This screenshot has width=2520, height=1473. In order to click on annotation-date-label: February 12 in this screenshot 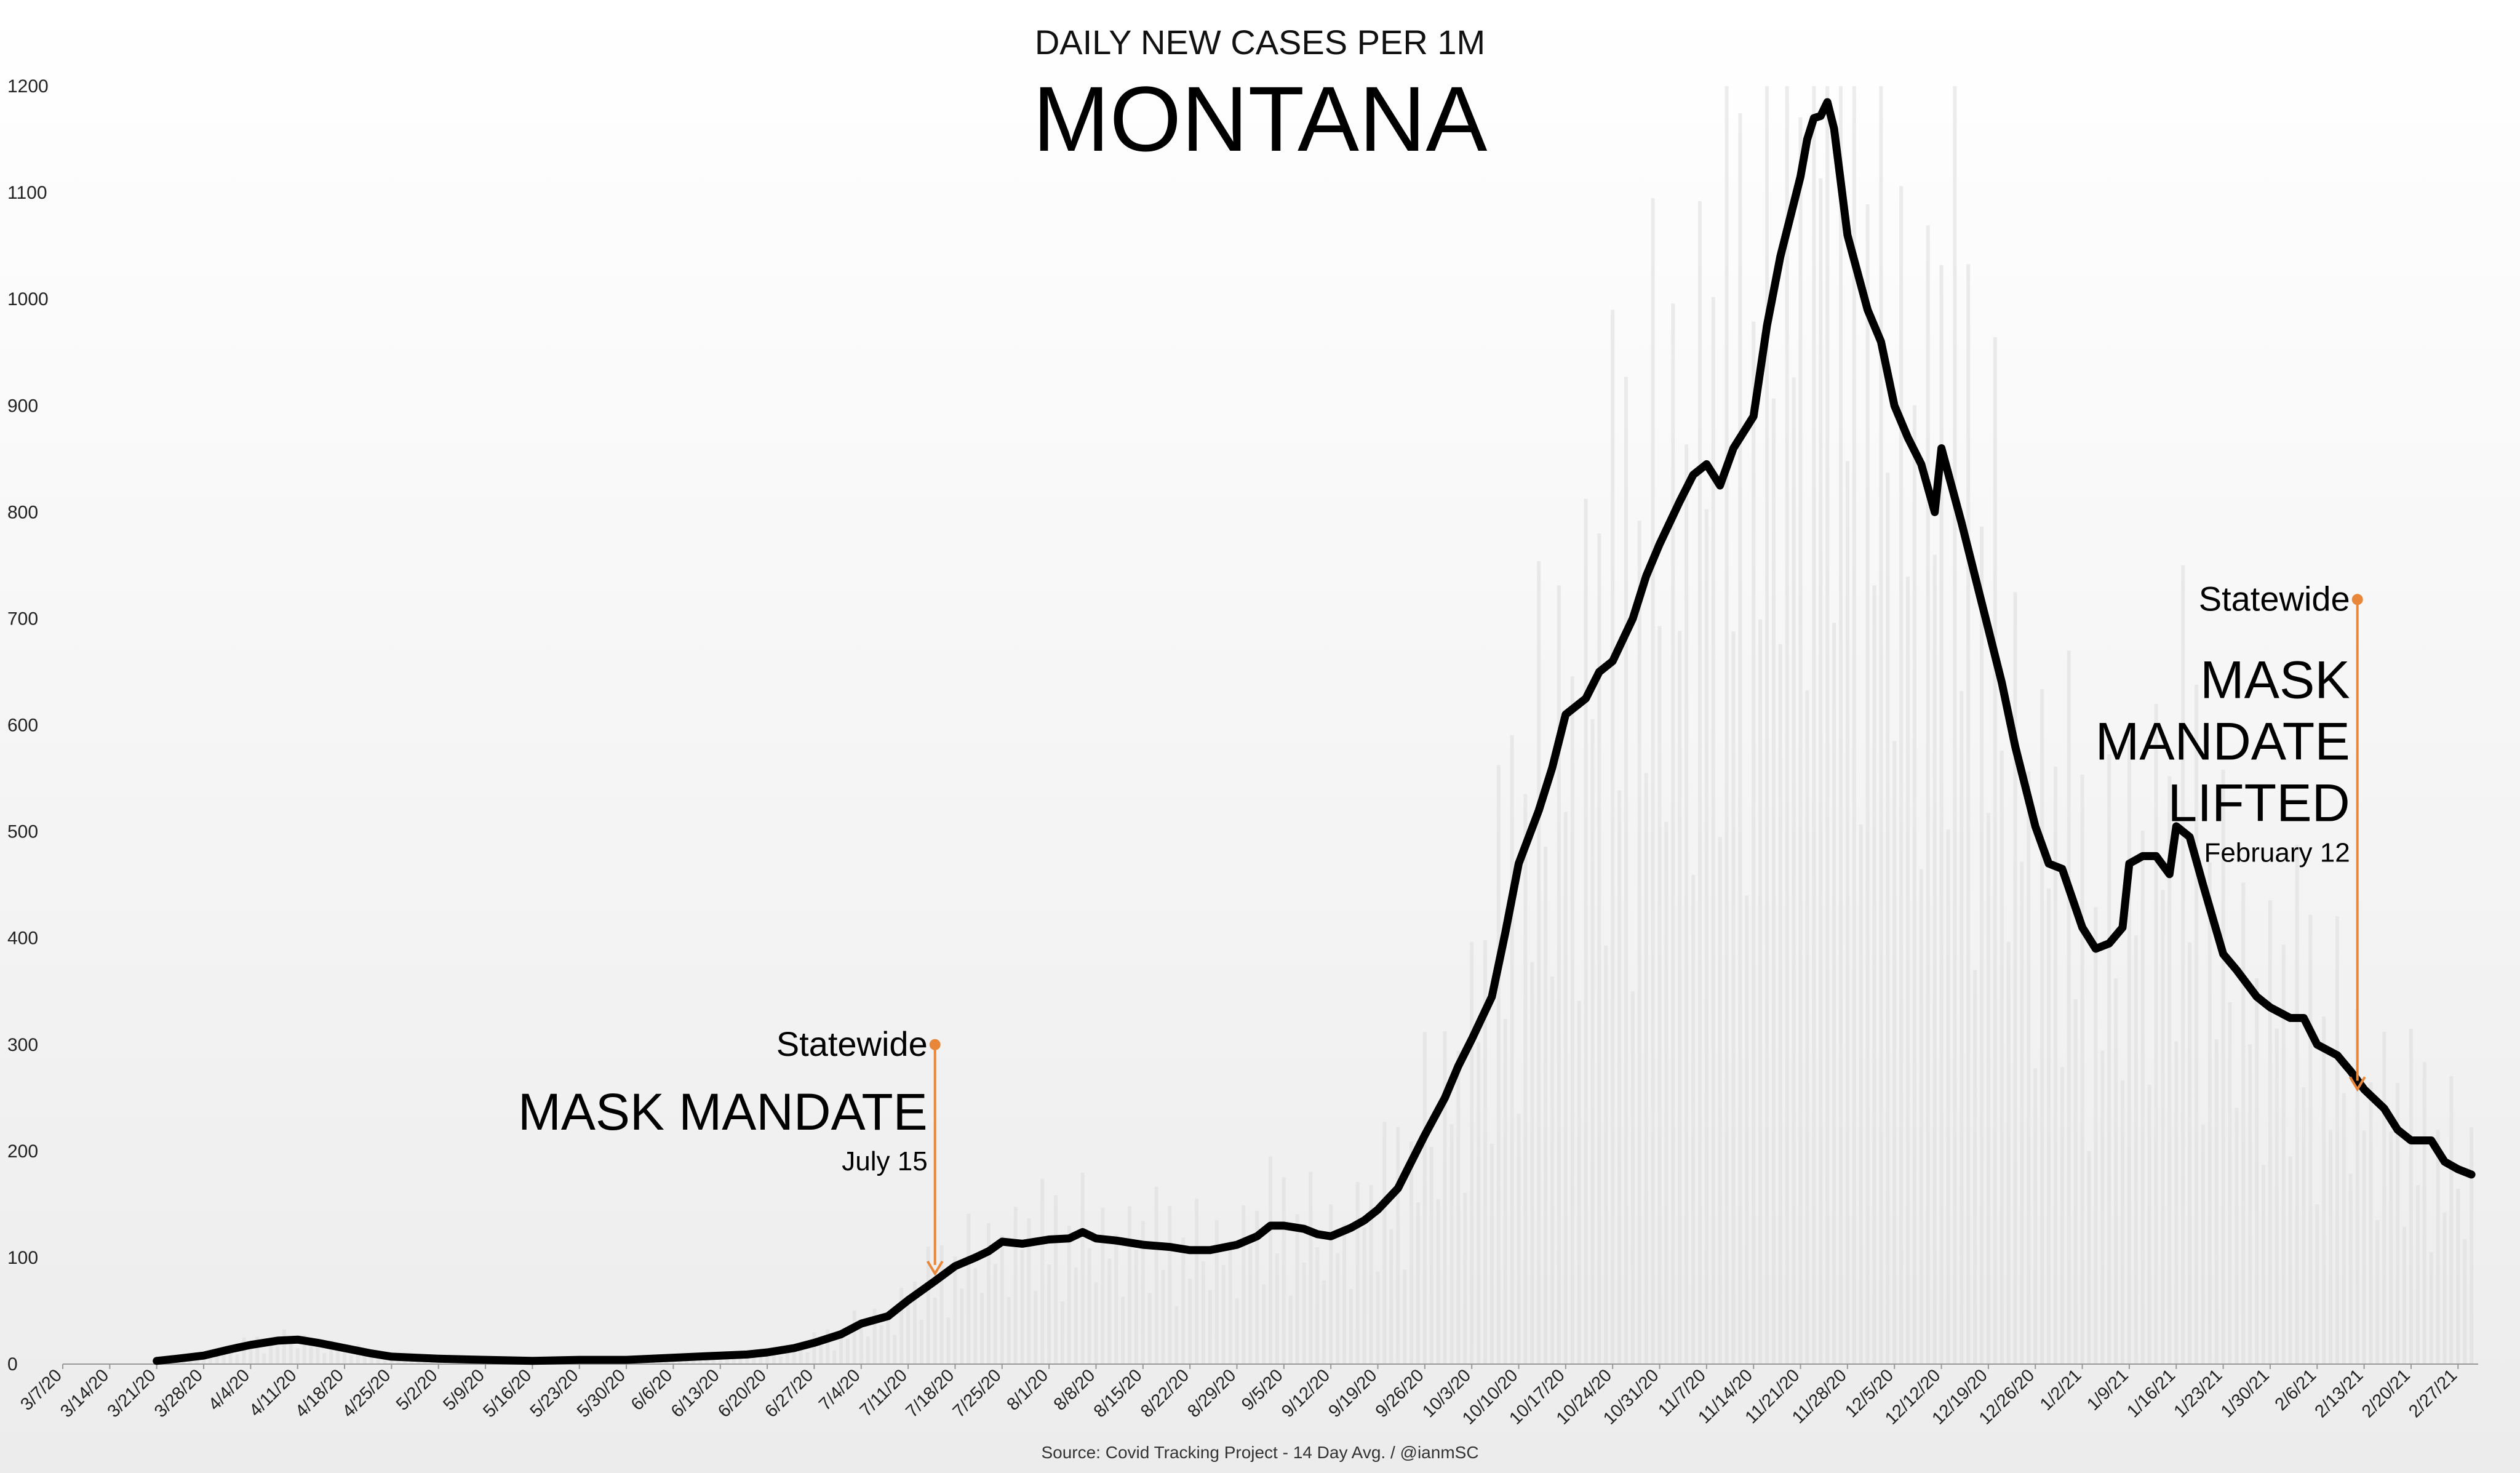, I will do `click(2277, 852)`.